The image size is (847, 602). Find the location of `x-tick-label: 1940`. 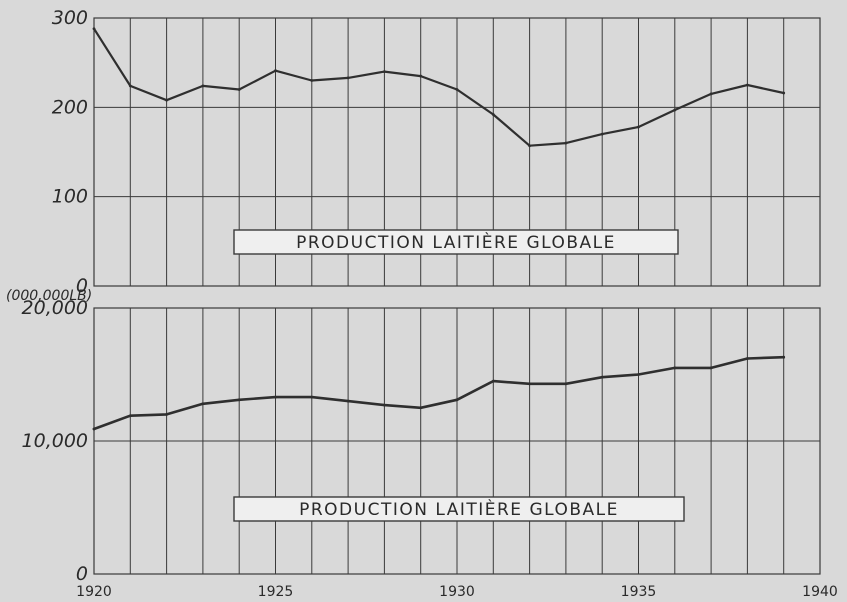

x-tick-label: 1940 is located at coordinates (820, 592).